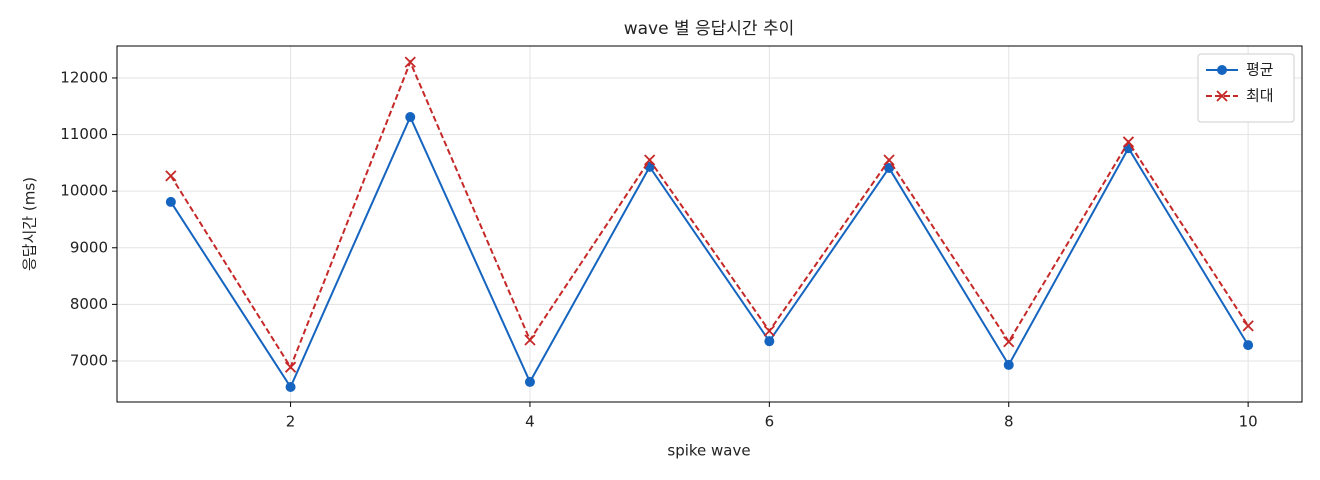 This screenshot has height=480, width=1320. What do you see at coordinates (708, 451) in the screenshot?
I see `x-axis-label: spike wave` at bounding box center [708, 451].